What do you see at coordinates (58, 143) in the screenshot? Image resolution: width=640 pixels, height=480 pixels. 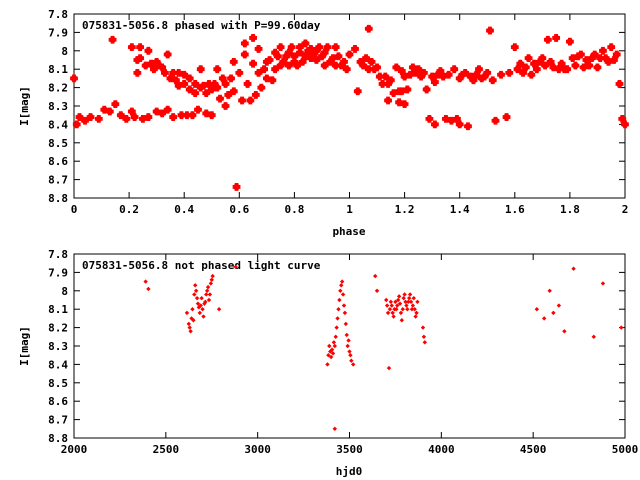 I see `y-tick-label: 8.5` at bounding box center [58, 143].